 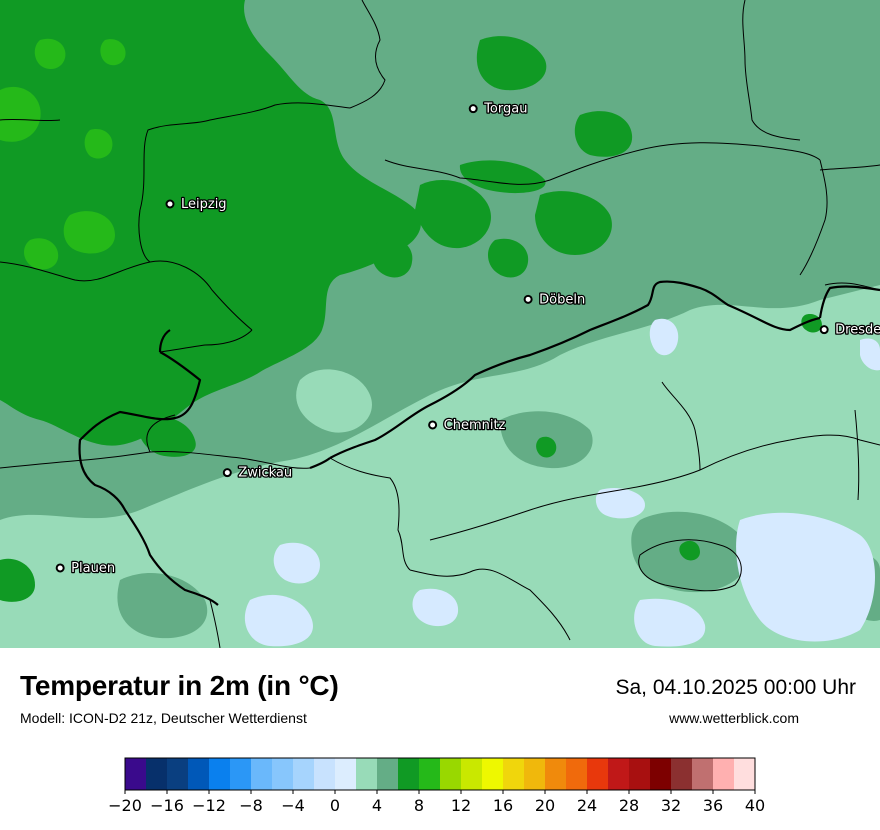 What do you see at coordinates (167, 436) in the screenshot?
I see `temperature-zone-dark-green` at bounding box center [167, 436].